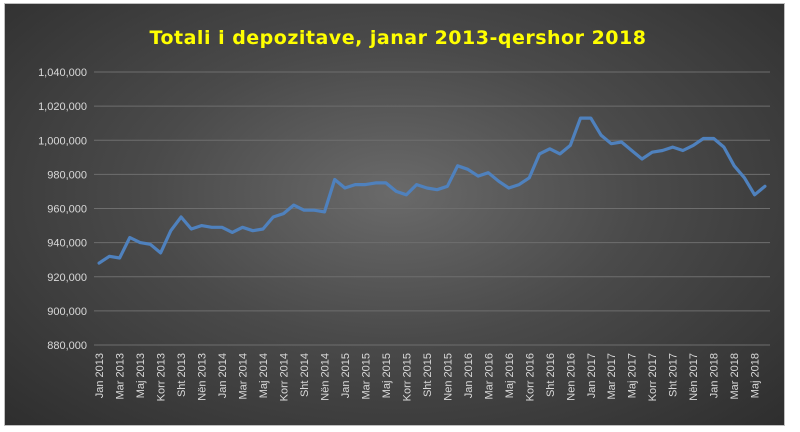  Describe the element at coordinates (469, 375) in the screenshot. I see `x-tick-label: Jan 2016` at that location.